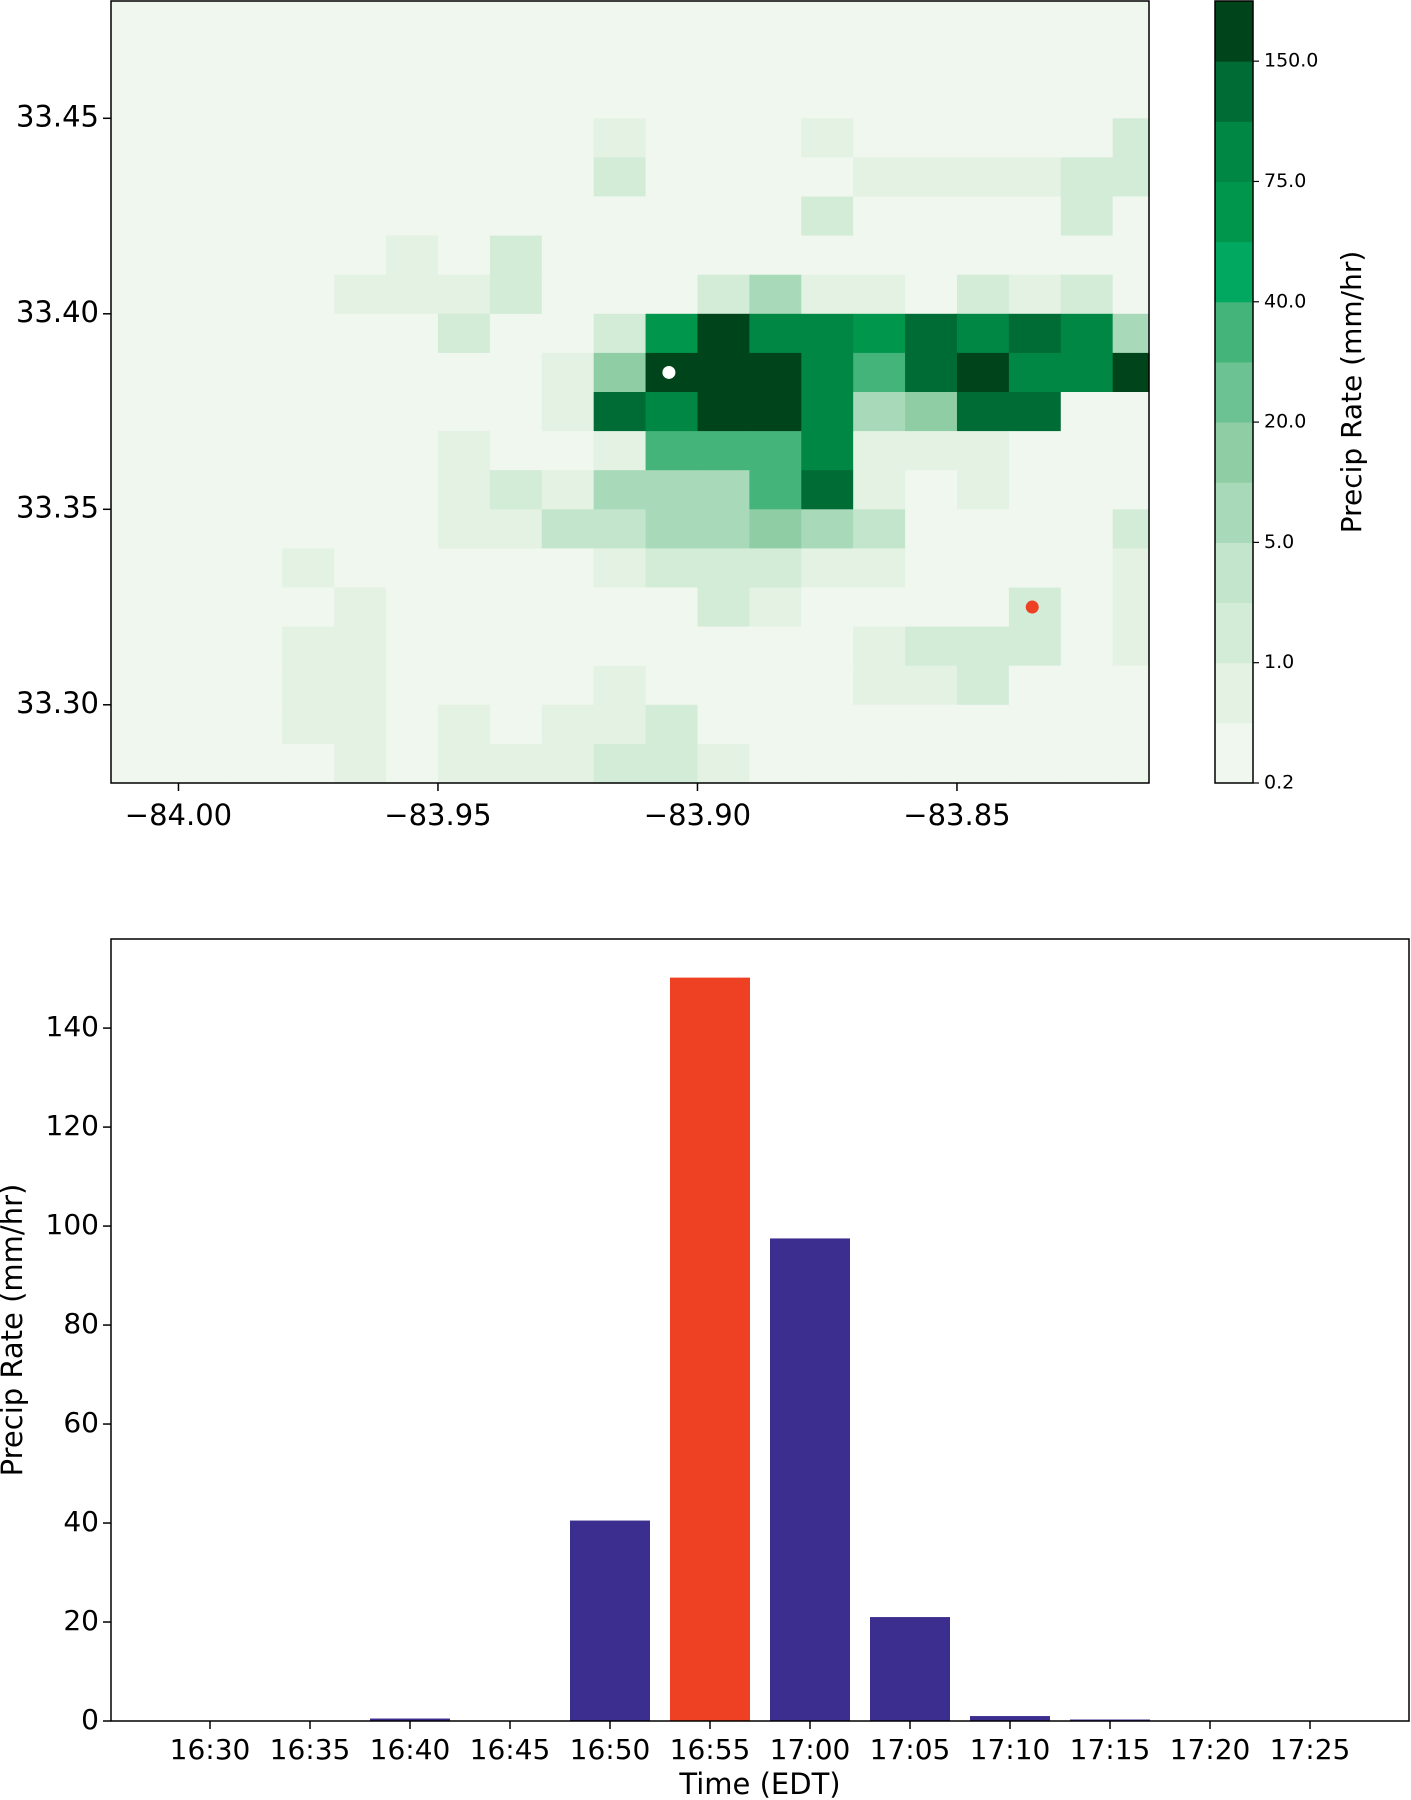 This screenshot has width=1411, height=1800. I want to click on colorbar-label: Precip Rate (mm/hr), so click(1351, 392).